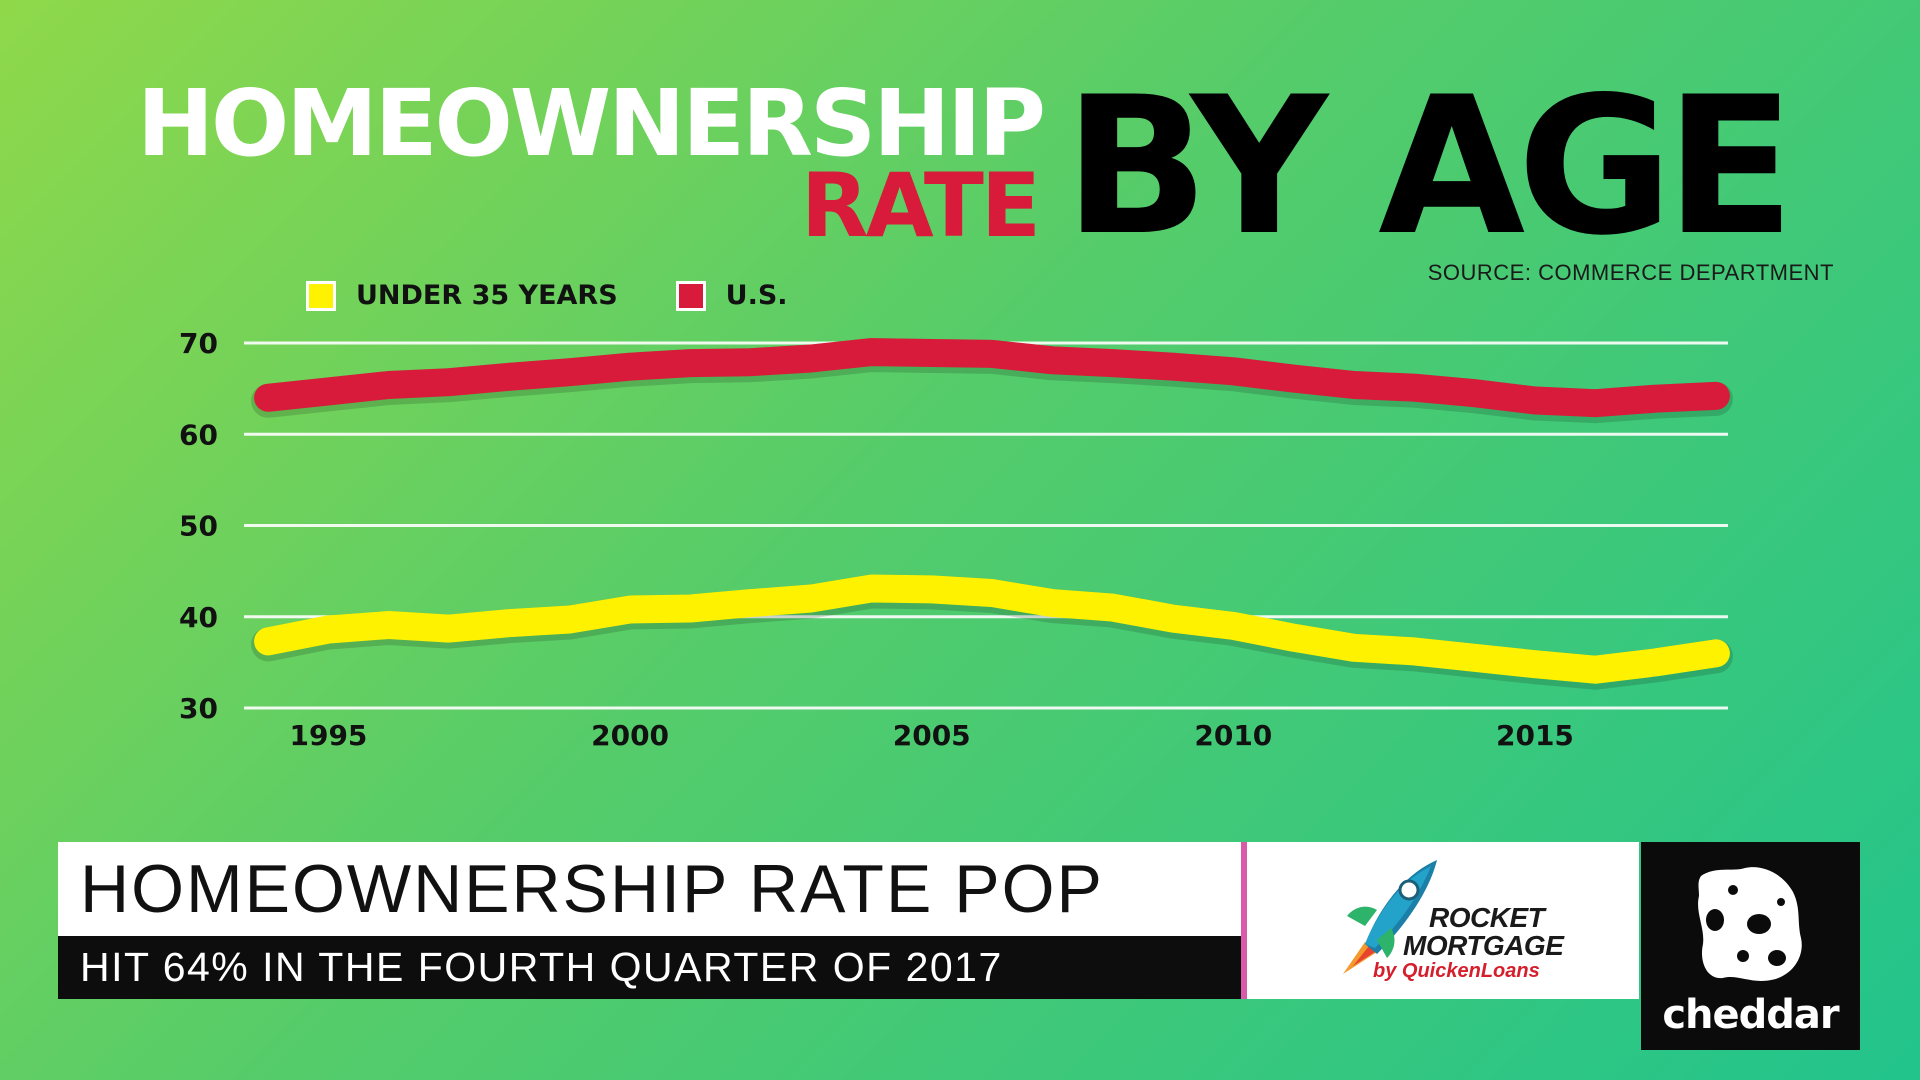 The width and height of the screenshot is (1920, 1080). I want to click on data-point-under-35-years-1996, so click(389, 625).